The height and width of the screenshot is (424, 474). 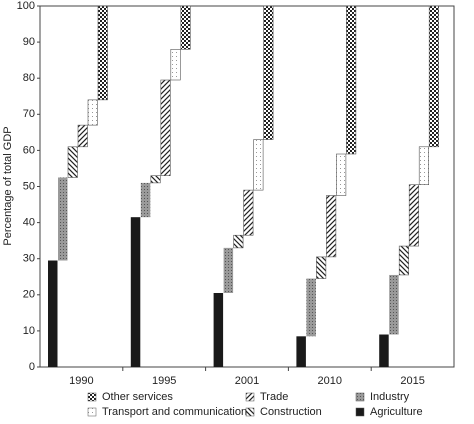 I want to click on x-tick-label: 1995, so click(x=164, y=381).